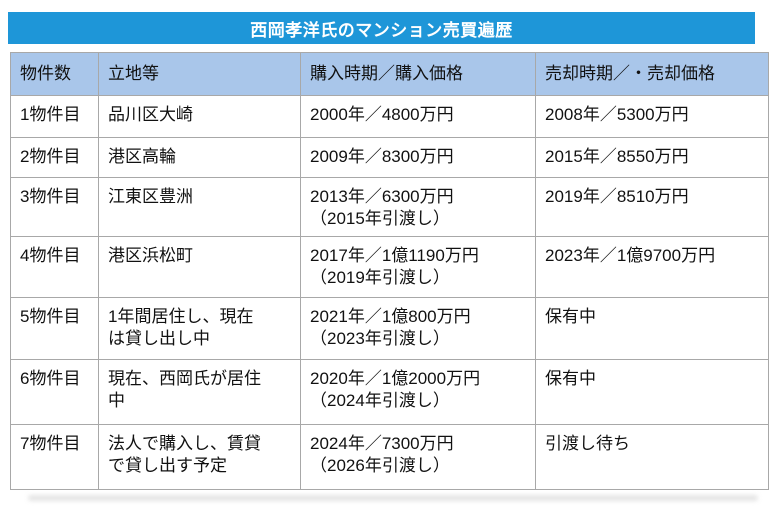 Image resolution: width=780 pixels, height=506 pixels. I want to click on table-row: 2物件目 港区高輪 2009年／8300万円 2015年／8550万円, so click(389, 157).